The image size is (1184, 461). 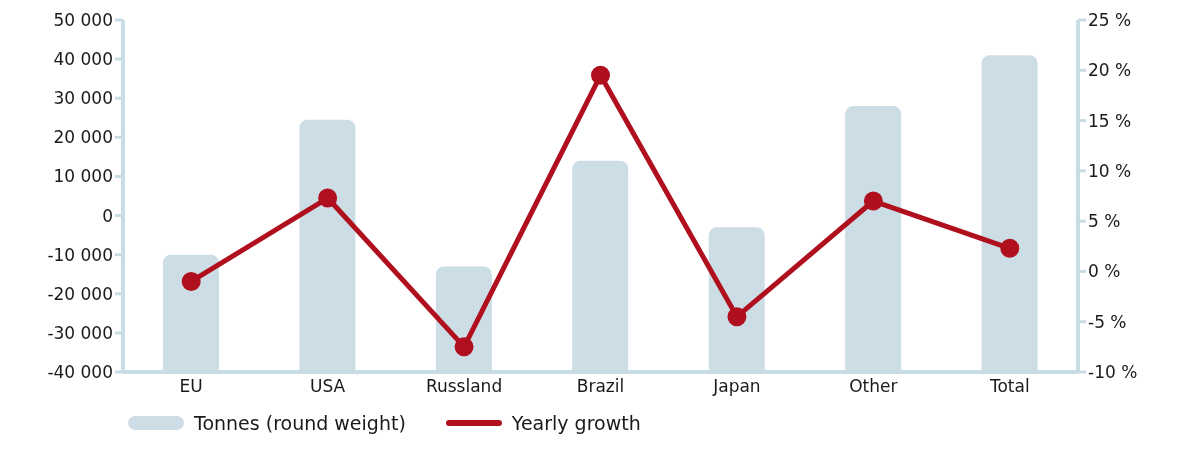 What do you see at coordinates (1110, 20) in the screenshot?
I see `y2-tick-label: 25 %` at bounding box center [1110, 20].